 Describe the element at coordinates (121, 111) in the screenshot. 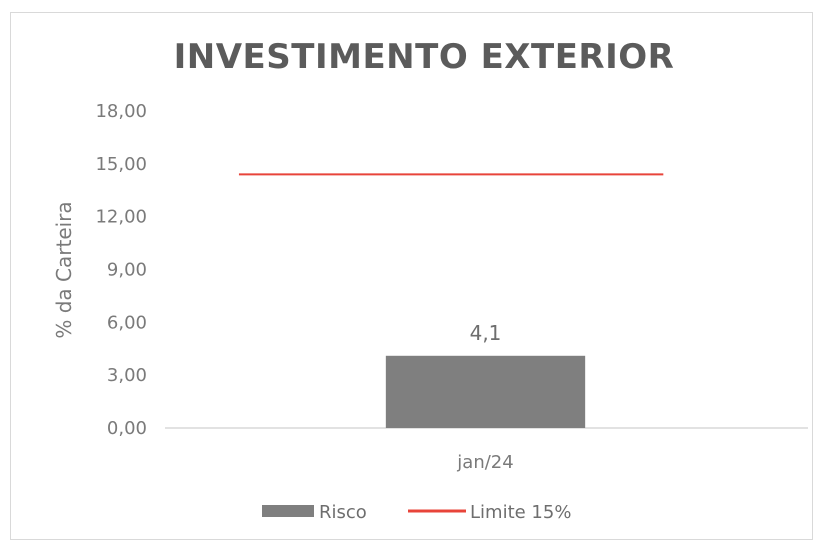

I see `y-tick-label: 18,00` at that location.